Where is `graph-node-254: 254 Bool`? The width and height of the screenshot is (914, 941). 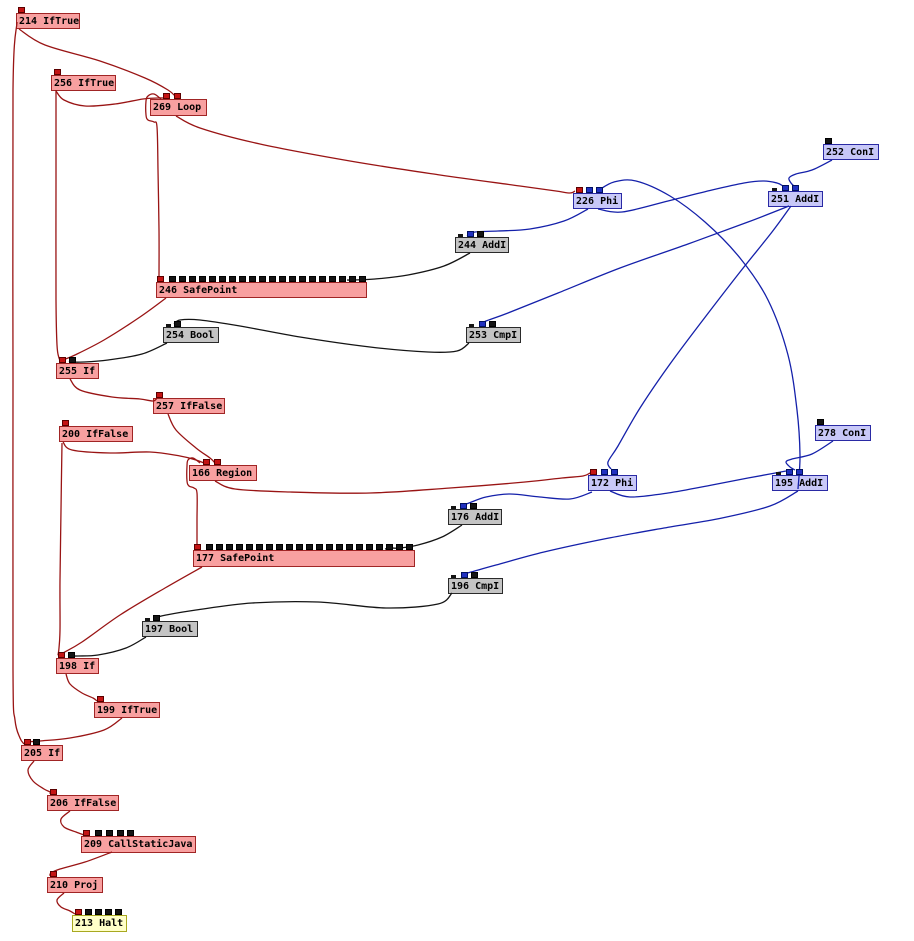
graph-node-254: 254 Bool is located at coordinates (191, 335).